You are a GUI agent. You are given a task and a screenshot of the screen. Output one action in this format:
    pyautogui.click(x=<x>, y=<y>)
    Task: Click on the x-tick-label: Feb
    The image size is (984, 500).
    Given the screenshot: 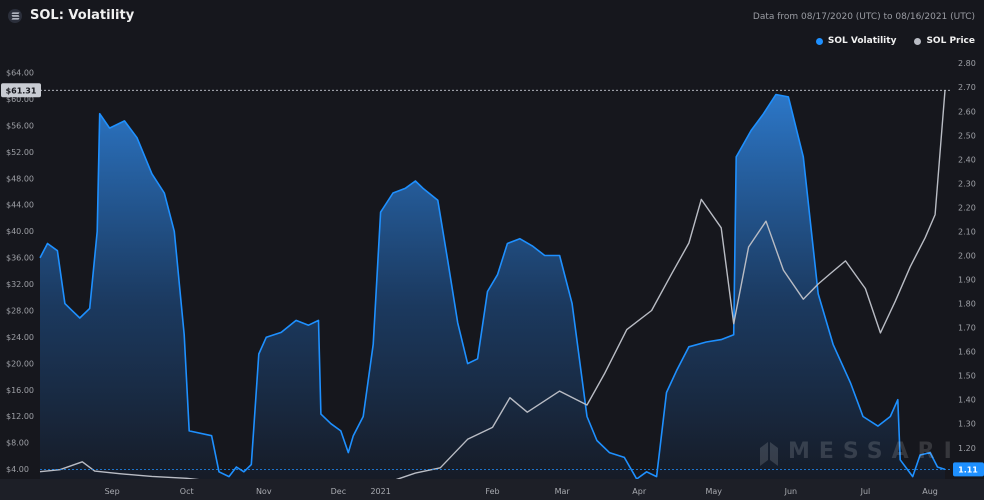 What is the action you would take?
    pyautogui.click(x=492, y=491)
    